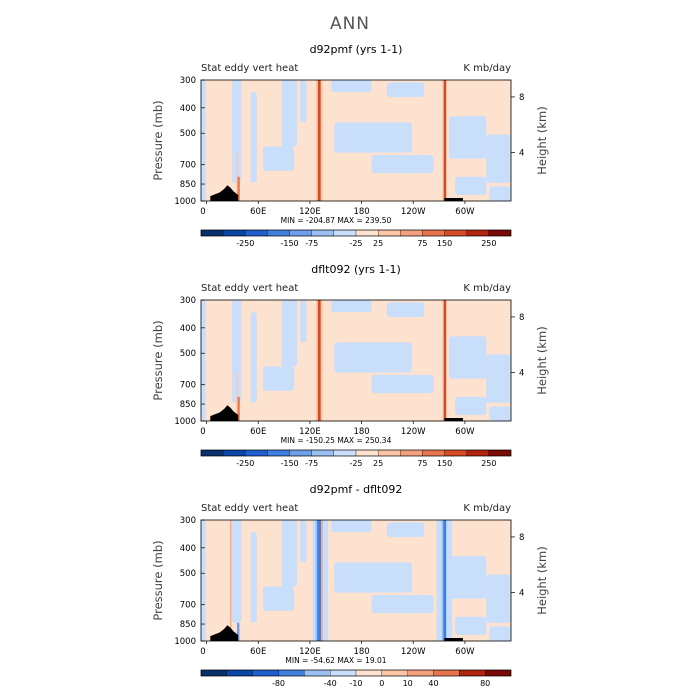  Describe the element at coordinates (245, 243) in the screenshot. I see `colorbar-label: -250` at that location.